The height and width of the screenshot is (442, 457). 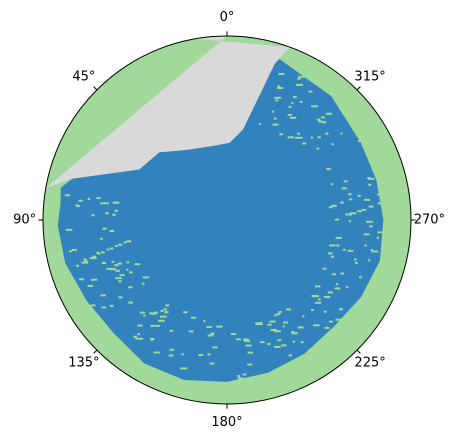 What do you see at coordinates (83, 76) in the screenshot?
I see `theta-tick-label: 45°` at bounding box center [83, 76].